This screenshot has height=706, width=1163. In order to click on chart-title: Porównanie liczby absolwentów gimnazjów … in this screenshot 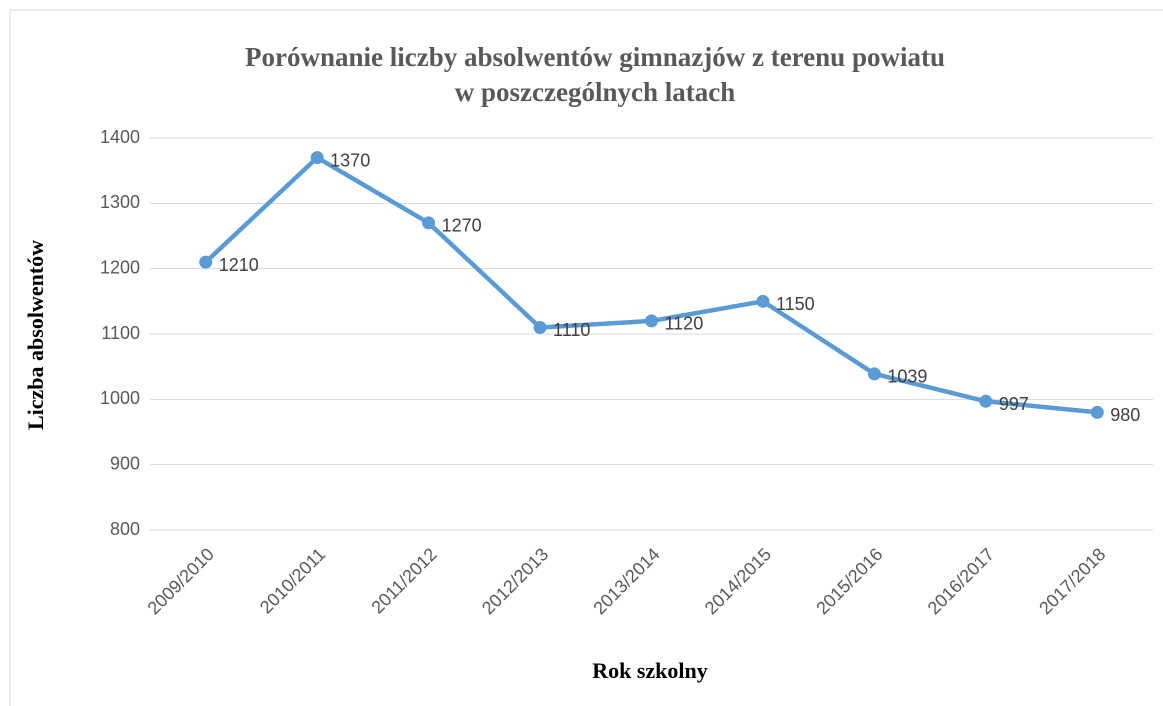, I will do `click(595, 57)`.